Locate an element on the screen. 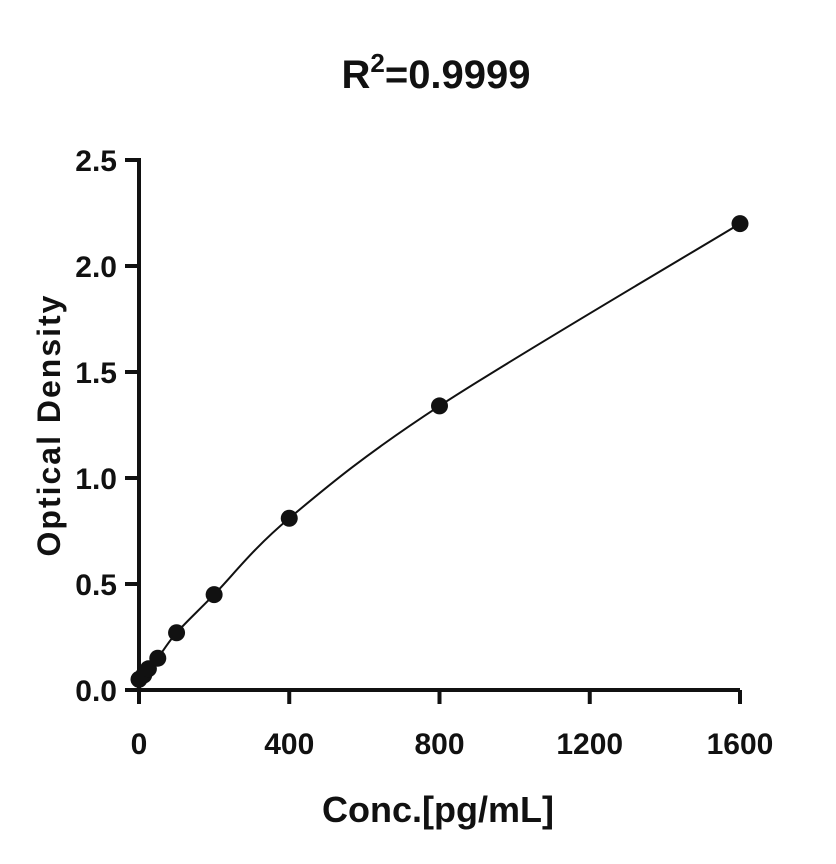 The image size is (836, 864). y-tick-label: 1.5 is located at coordinates (96, 373).